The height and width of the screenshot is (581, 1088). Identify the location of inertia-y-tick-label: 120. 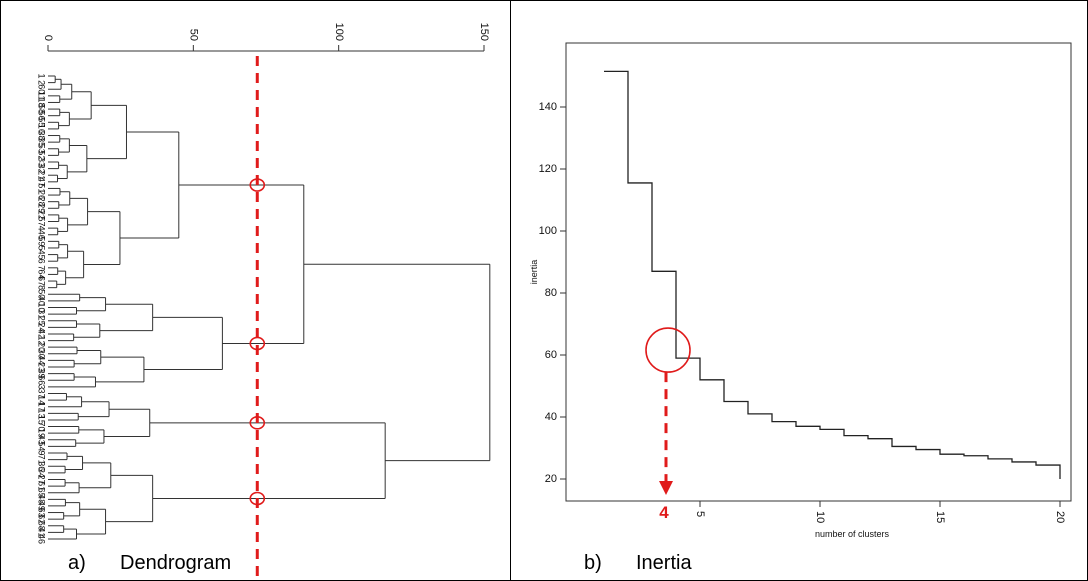
(548, 169).